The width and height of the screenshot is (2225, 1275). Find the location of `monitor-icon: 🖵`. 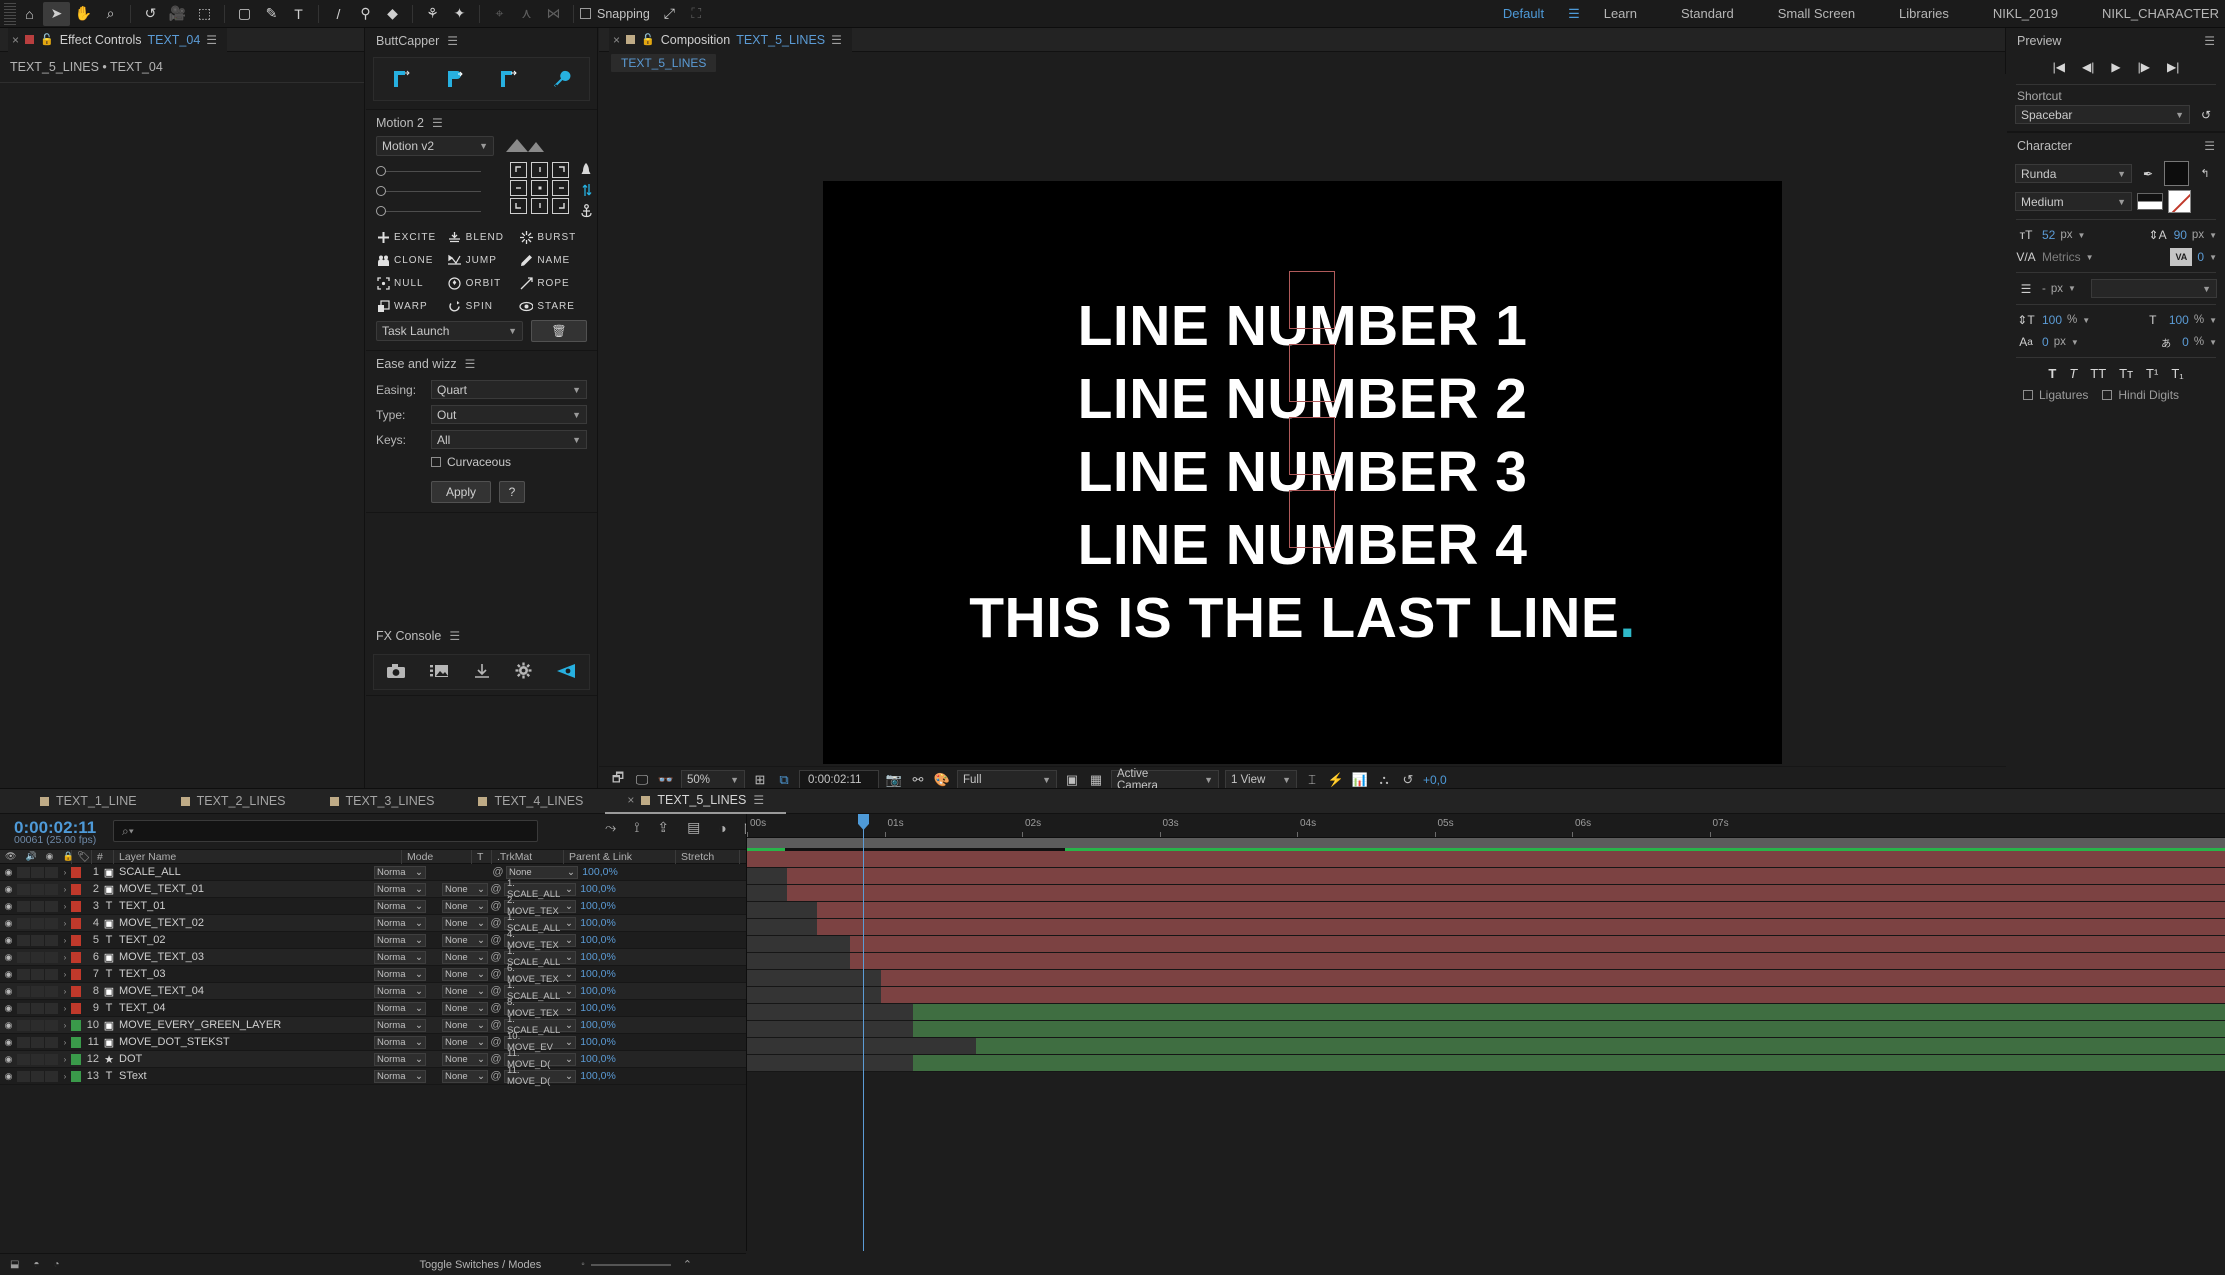

monitor-icon: 🖵 is located at coordinates (642, 779).